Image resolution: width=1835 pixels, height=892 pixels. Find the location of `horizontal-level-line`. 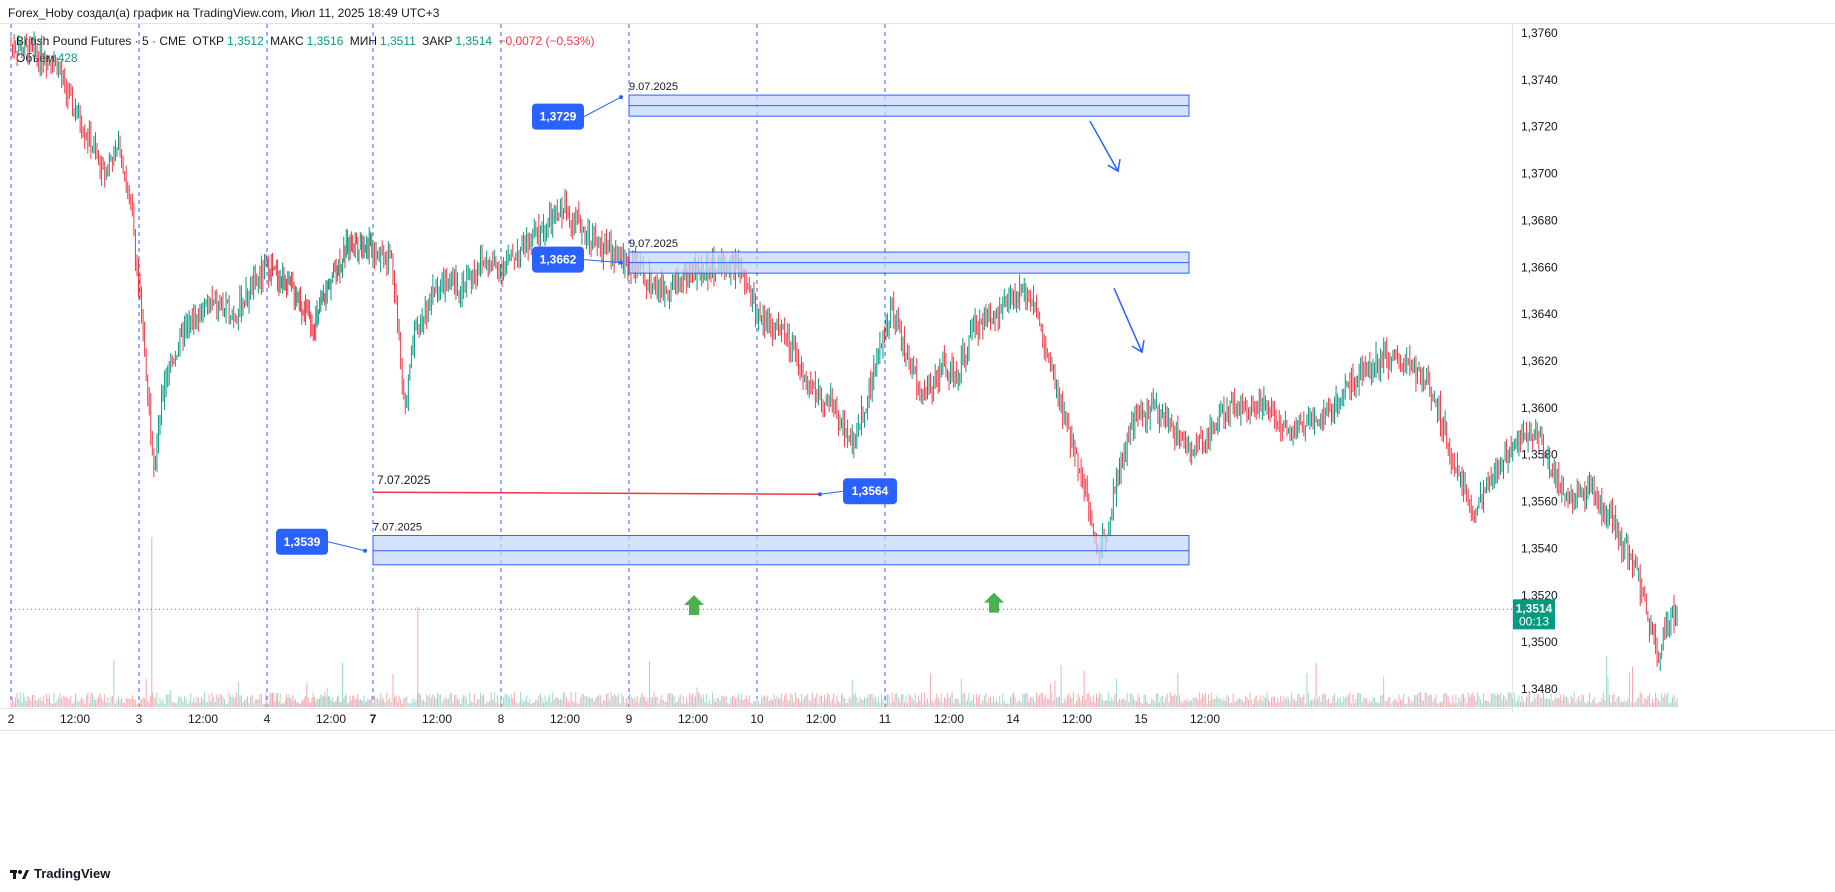

horizontal-level-line is located at coordinates (596, 493).